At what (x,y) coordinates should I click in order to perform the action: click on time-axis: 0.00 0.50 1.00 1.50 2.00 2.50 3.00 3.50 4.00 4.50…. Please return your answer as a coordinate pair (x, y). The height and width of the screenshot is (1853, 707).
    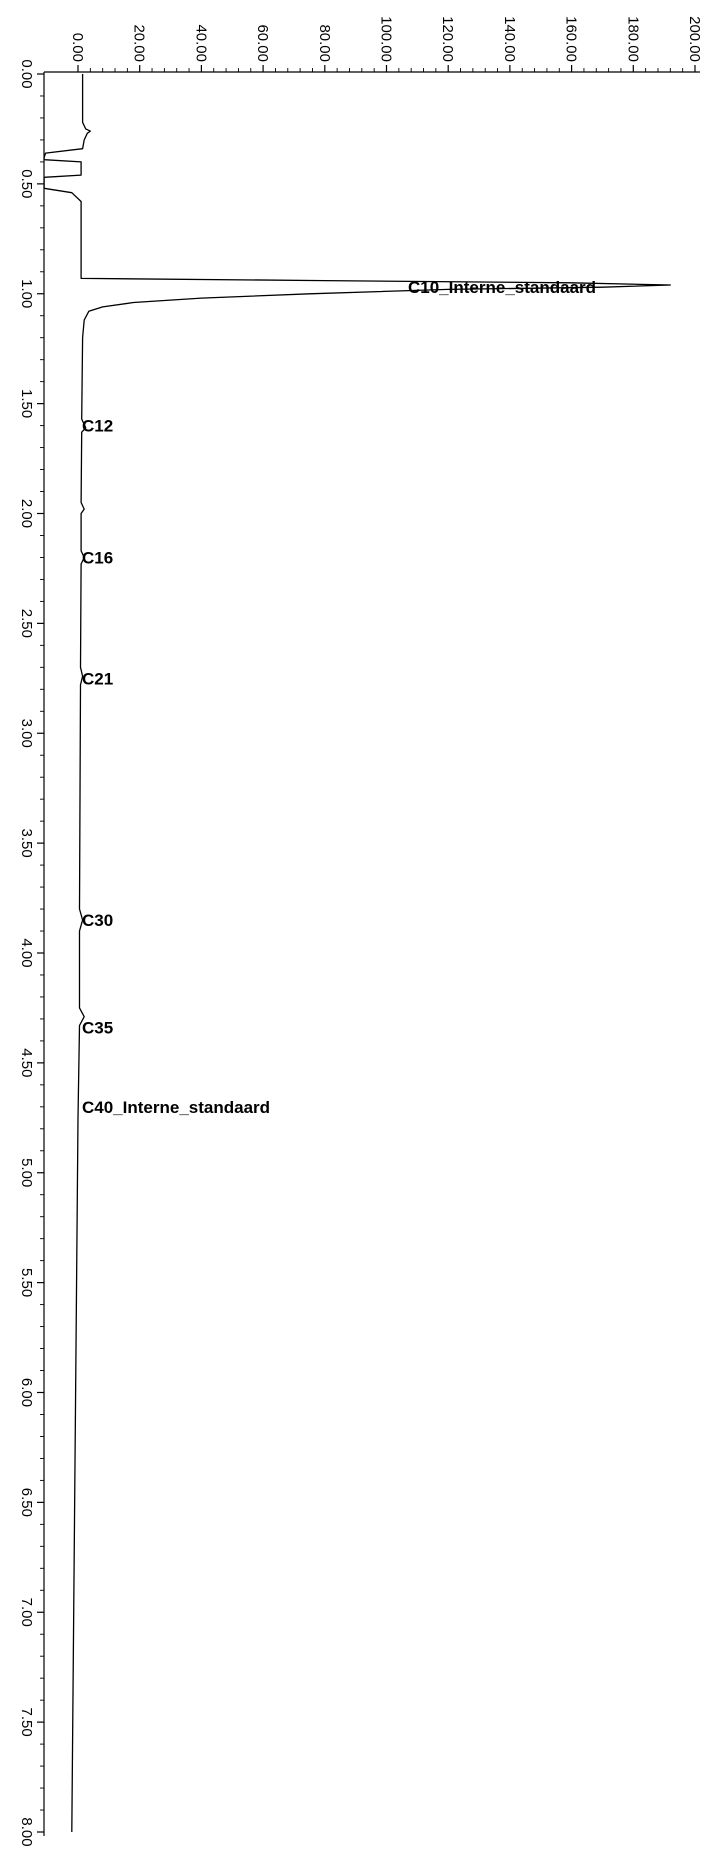
    Looking at the image, I should click on (31, 952).